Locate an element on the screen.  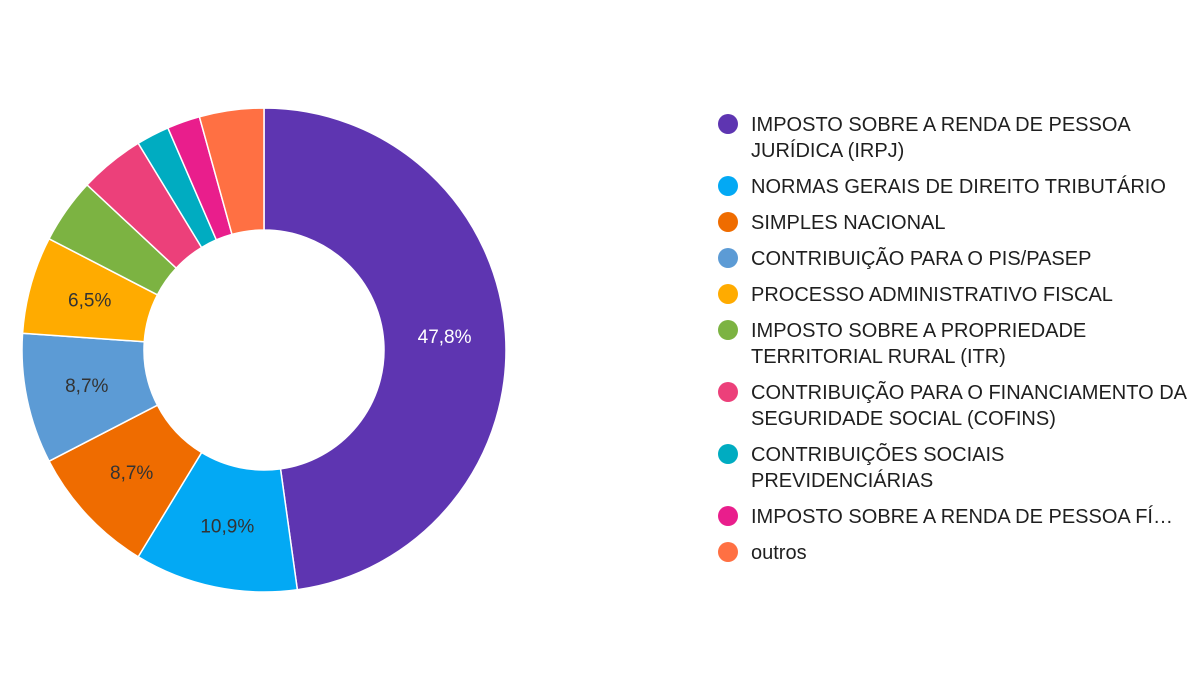
slice-value-label: 6,5% is located at coordinates (89, 301).